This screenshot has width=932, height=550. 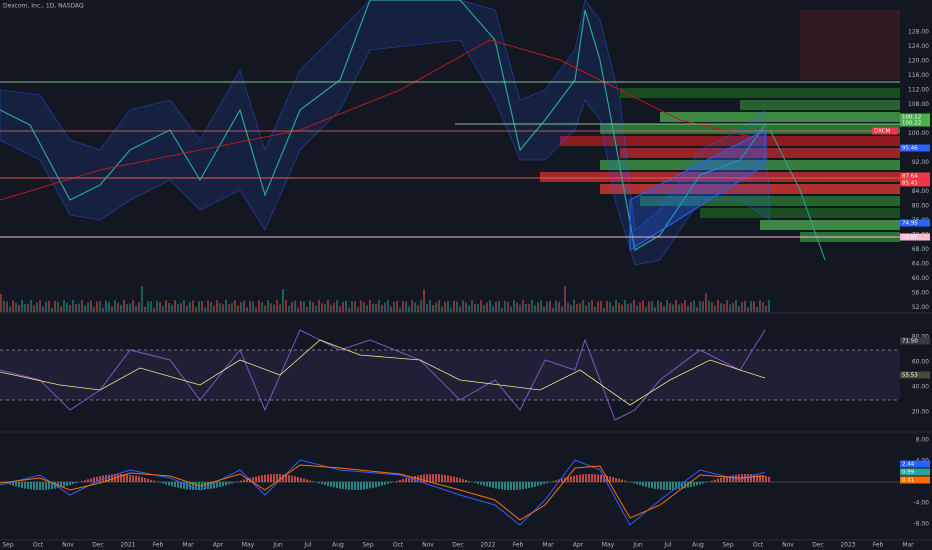 What do you see at coordinates (910, 238) in the screenshot?
I see `price-tag-text: 70.85` at bounding box center [910, 238].